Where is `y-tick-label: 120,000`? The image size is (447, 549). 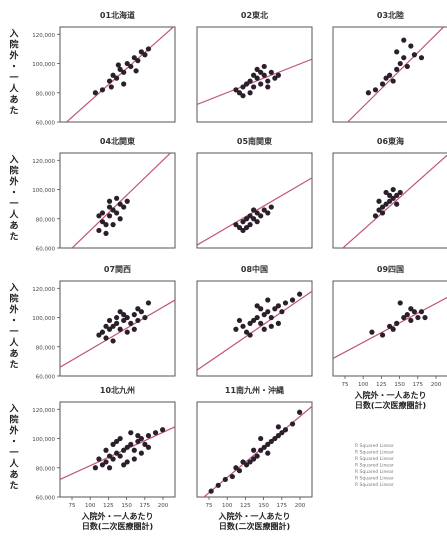
y-tick-label: 120,000 is located at coordinates (43, 36).